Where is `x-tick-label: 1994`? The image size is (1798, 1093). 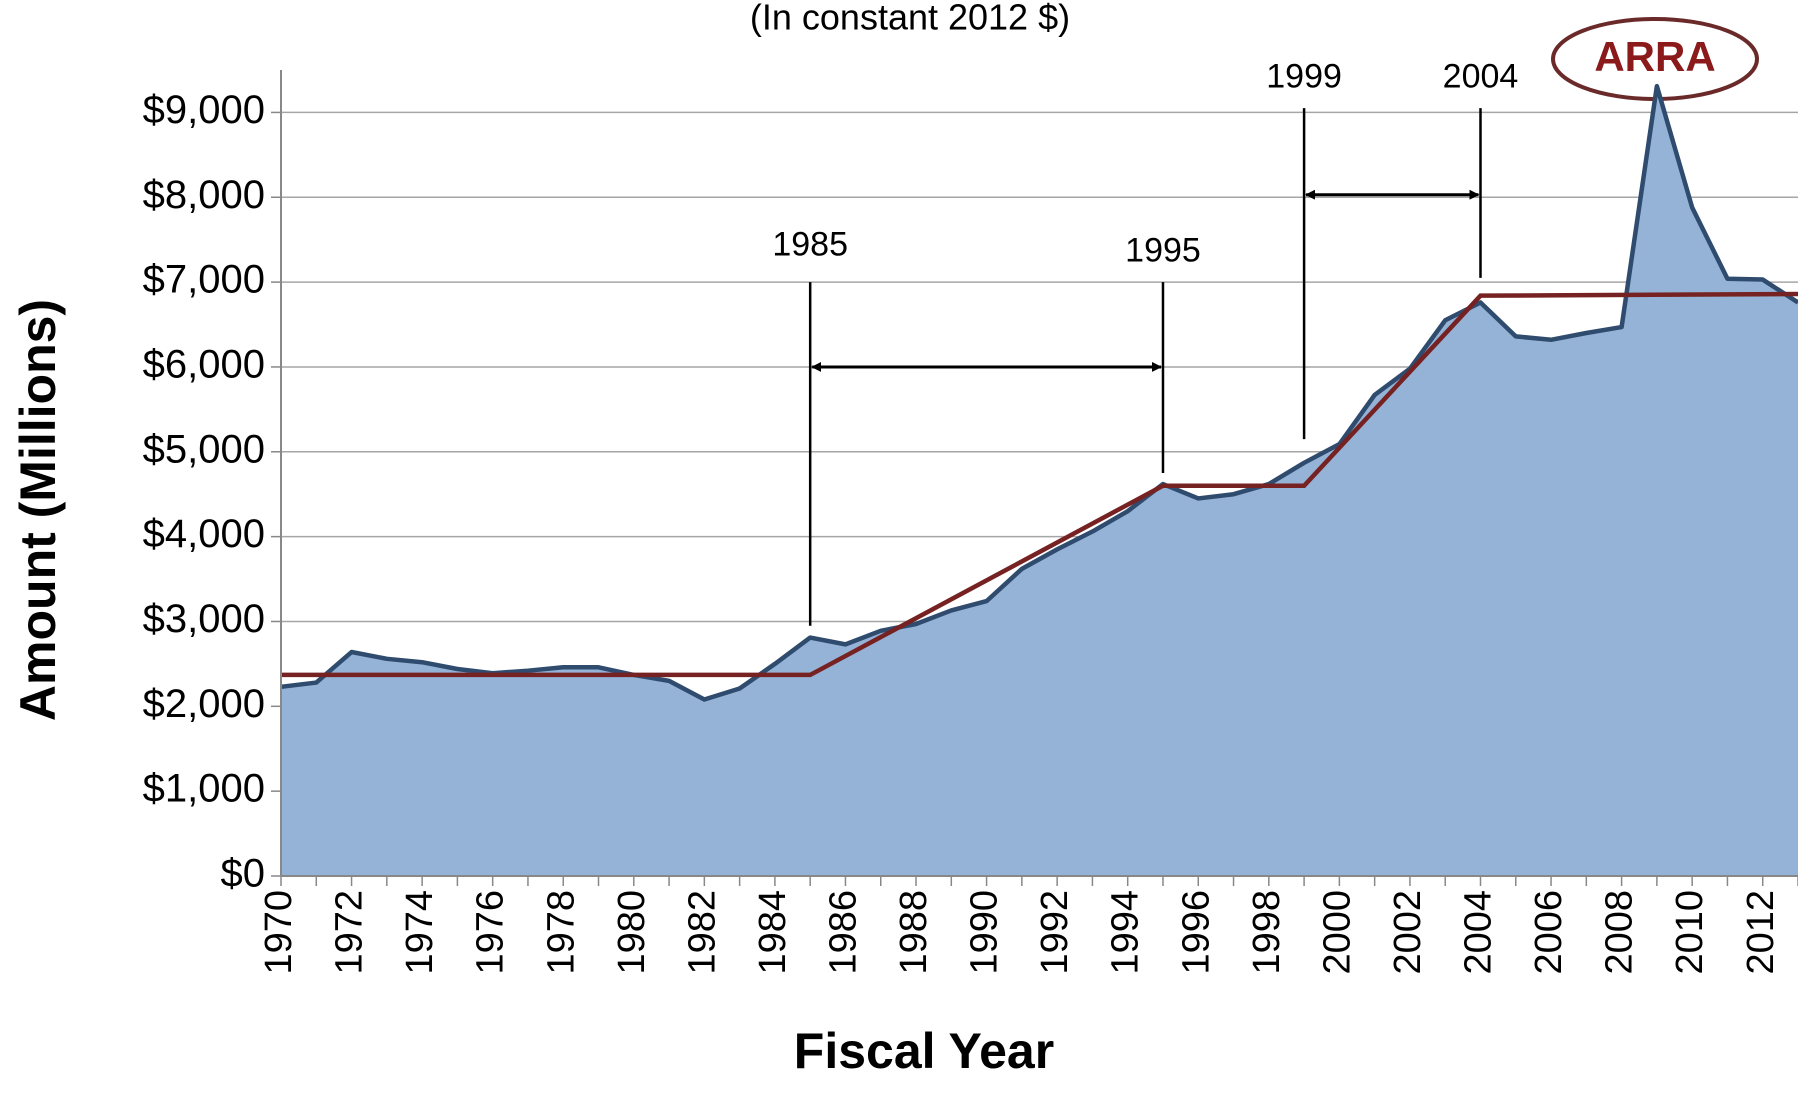 x-tick-label: 1994 is located at coordinates (1126, 932).